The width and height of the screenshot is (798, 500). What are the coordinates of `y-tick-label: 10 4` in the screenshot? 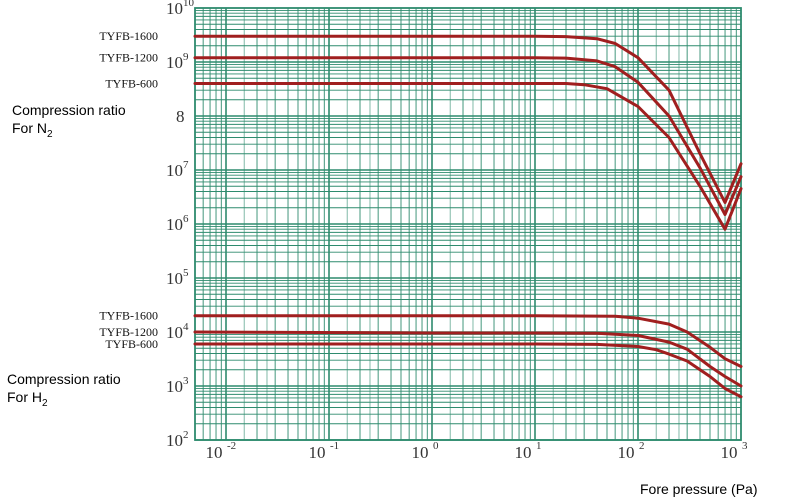 It's located at (177, 331).